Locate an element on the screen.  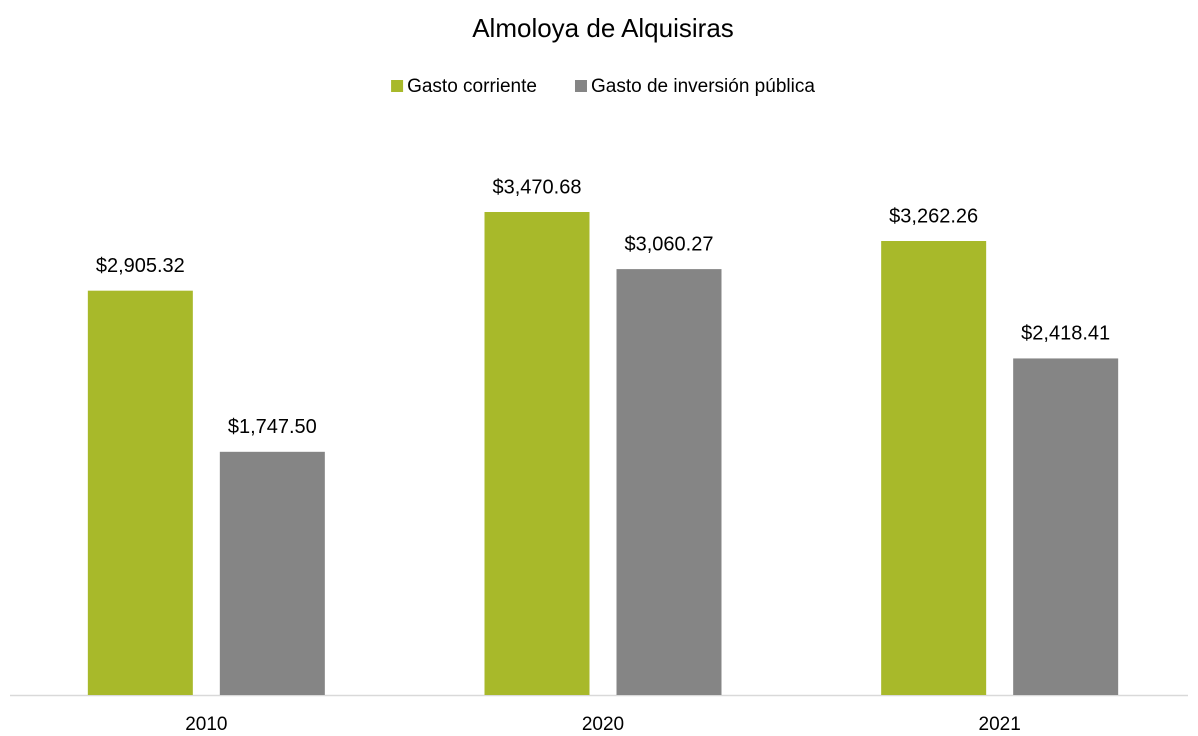
x-tick-label: 2010 is located at coordinates (206, 724).